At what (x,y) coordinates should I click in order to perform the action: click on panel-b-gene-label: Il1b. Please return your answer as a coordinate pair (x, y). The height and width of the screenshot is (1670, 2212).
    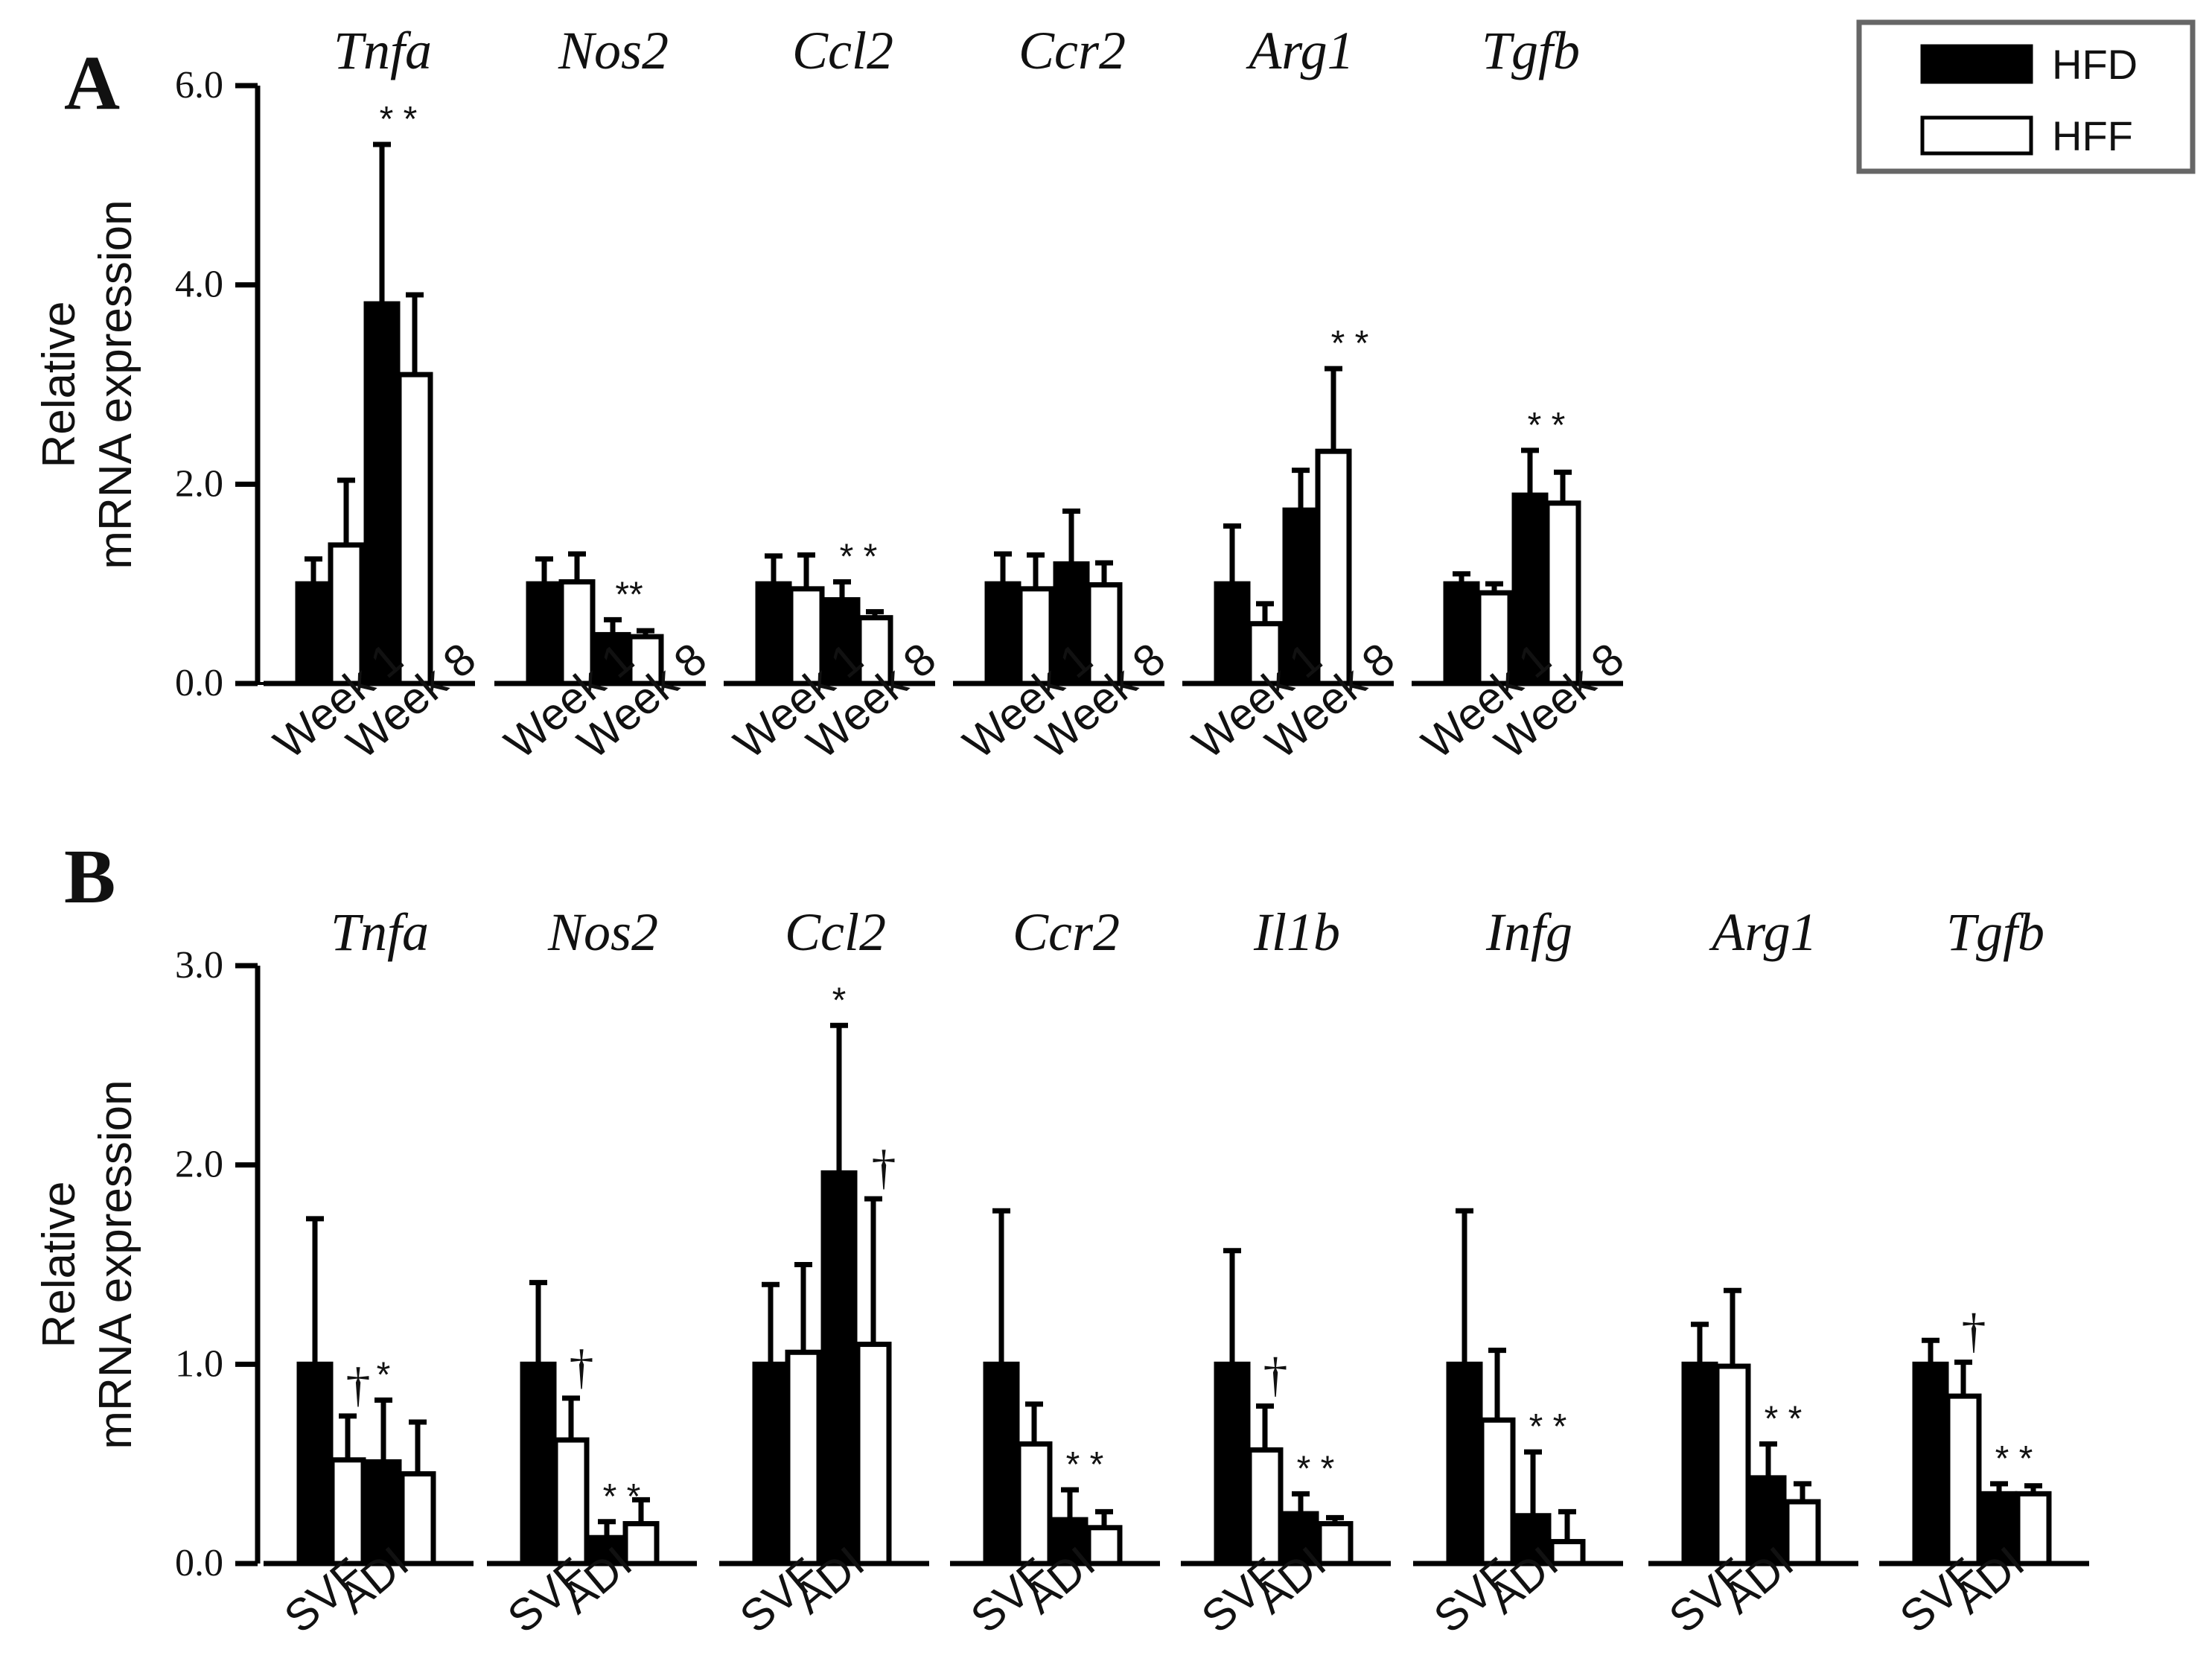
    Looking at the image, I should click on (1296, 932).